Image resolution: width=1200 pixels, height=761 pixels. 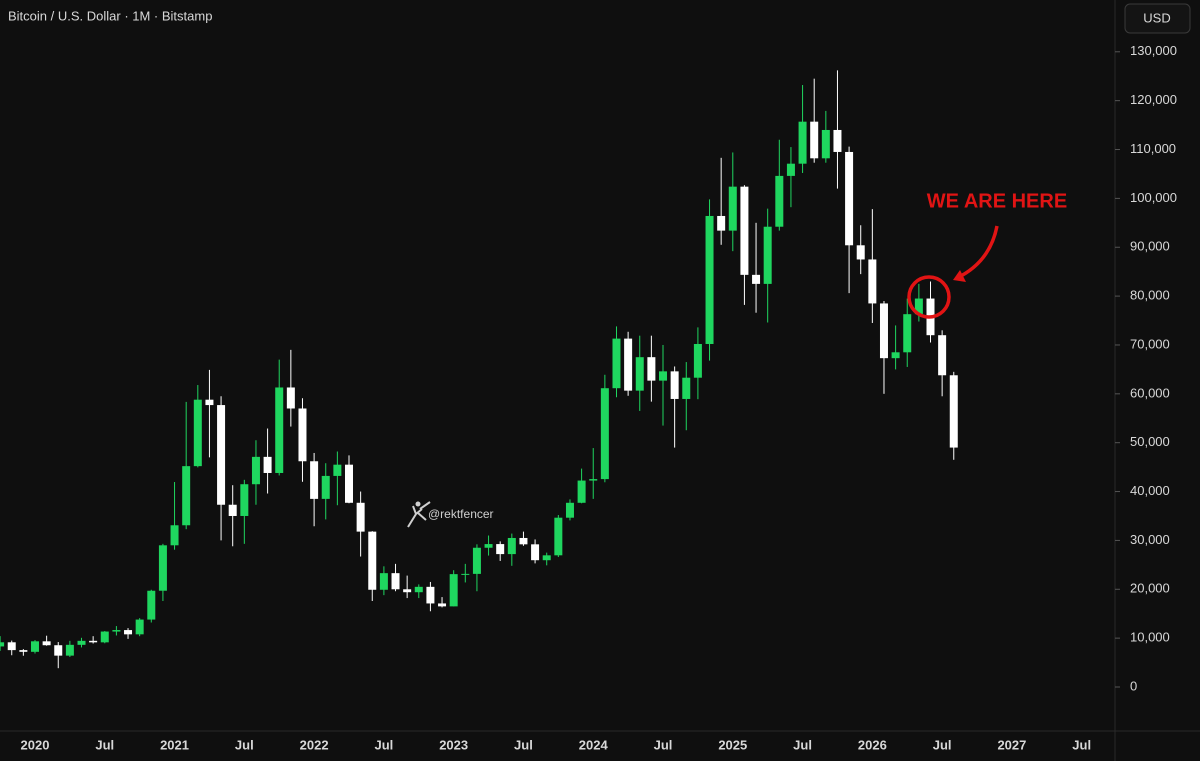 What do you see at coordinates (1133, 685) in the screenshot?
I see `y-tick-label: 0` at bounding box center [1133, 685].